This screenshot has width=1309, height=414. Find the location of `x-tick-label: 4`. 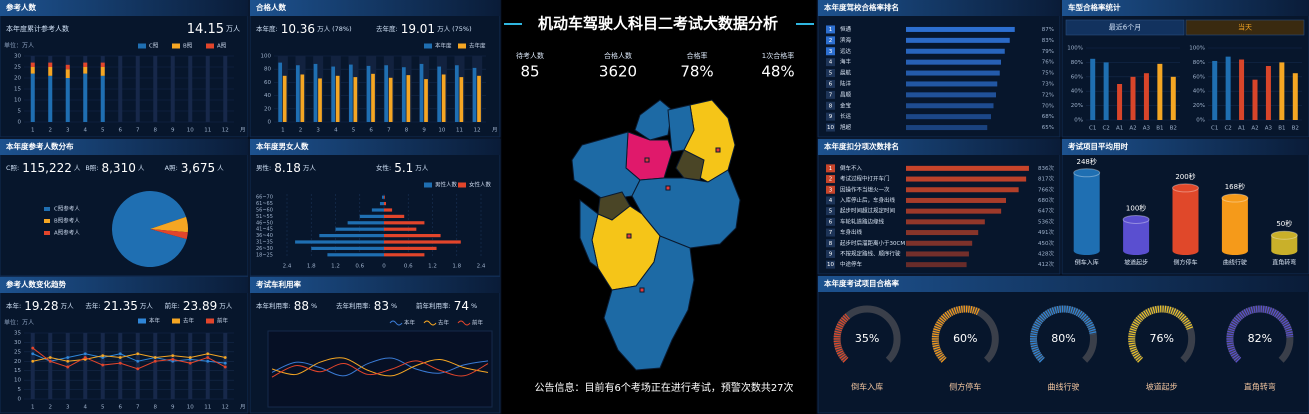

x-tick-label: 4 is located at coordinates (336, 131).